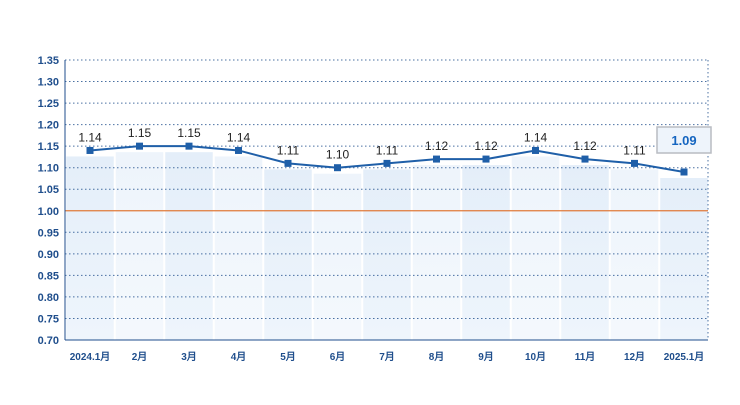  I want to click on y-tick-label: 1.10, so click(48, 169).